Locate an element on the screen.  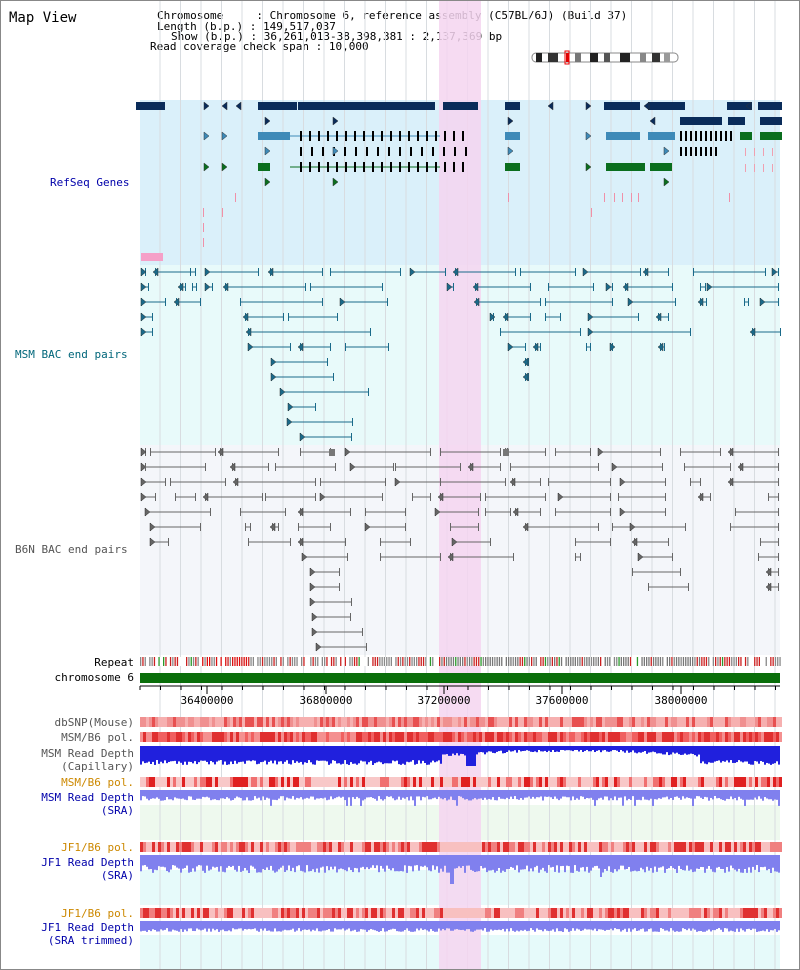
jf1-b6-pol-2-track is located at coordinates (461, 913).